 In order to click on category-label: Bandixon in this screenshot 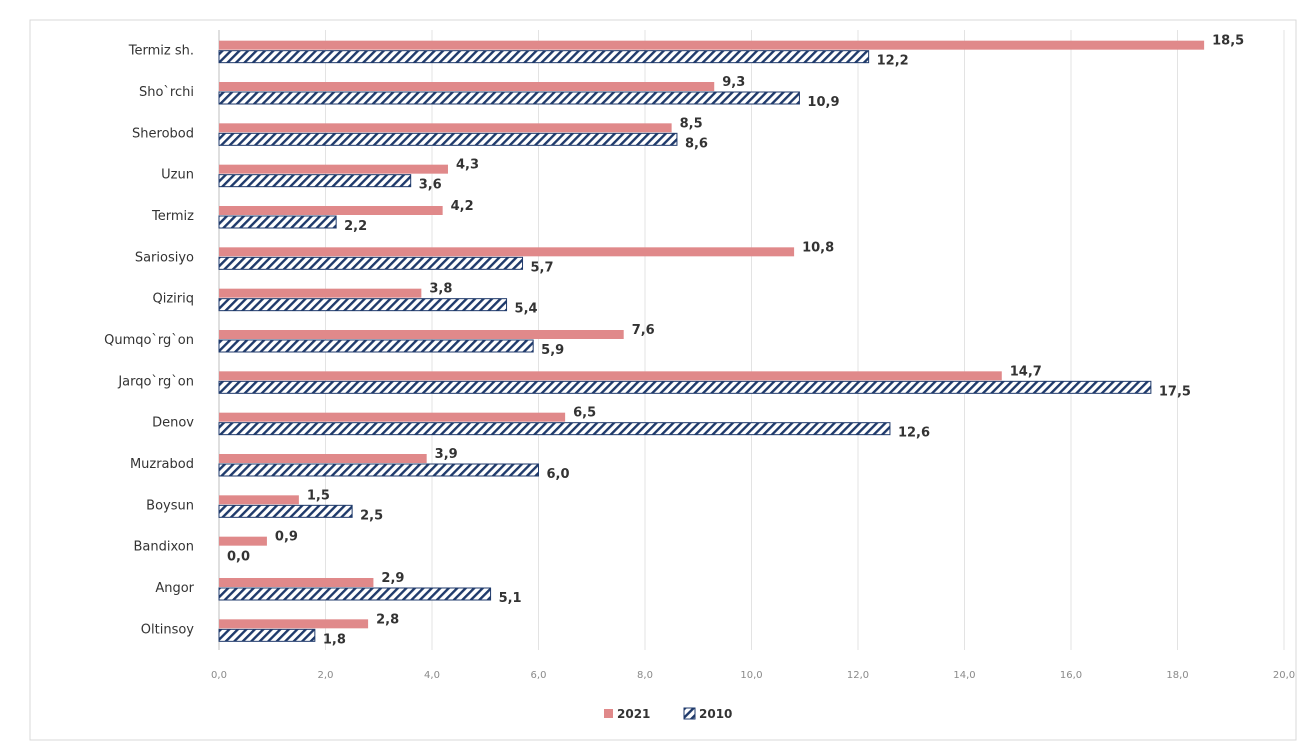, I will do `click(164, 547)`.